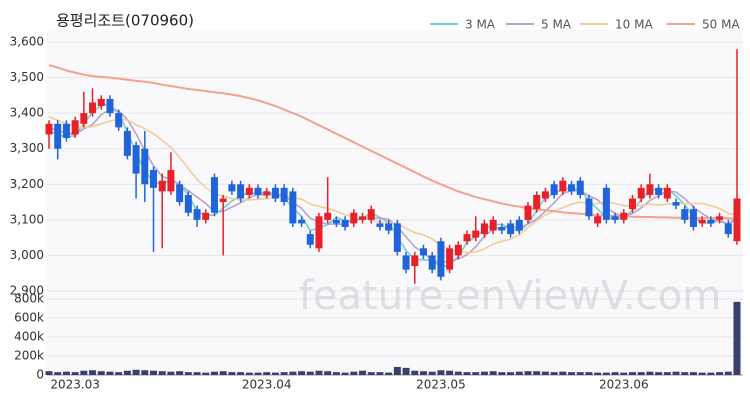 The height and width of the screenshot is (400, 750). I want to click on x-tick-label: 2023.04, so click(267, 385).